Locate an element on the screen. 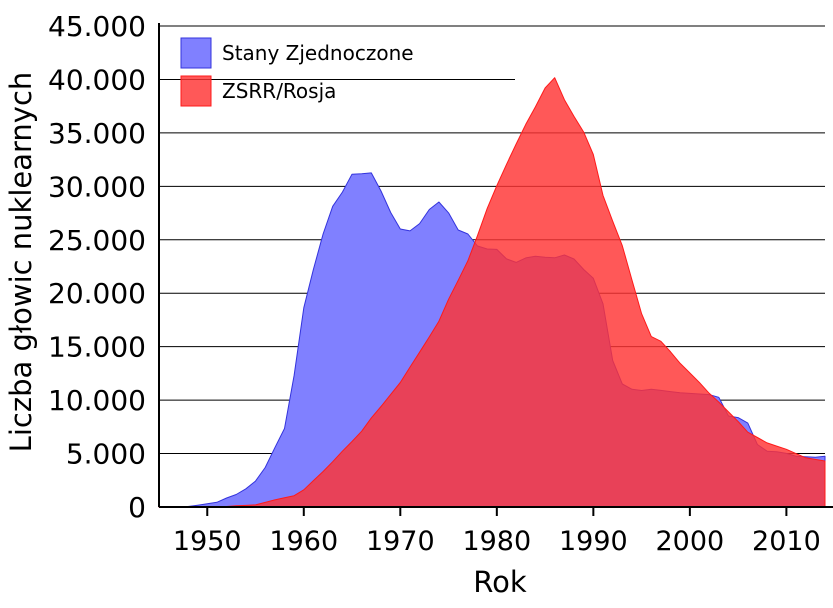 The height and width of the screenshot is (608, 833). x-tick-label: 1960 is located at coordinates (303, 541).